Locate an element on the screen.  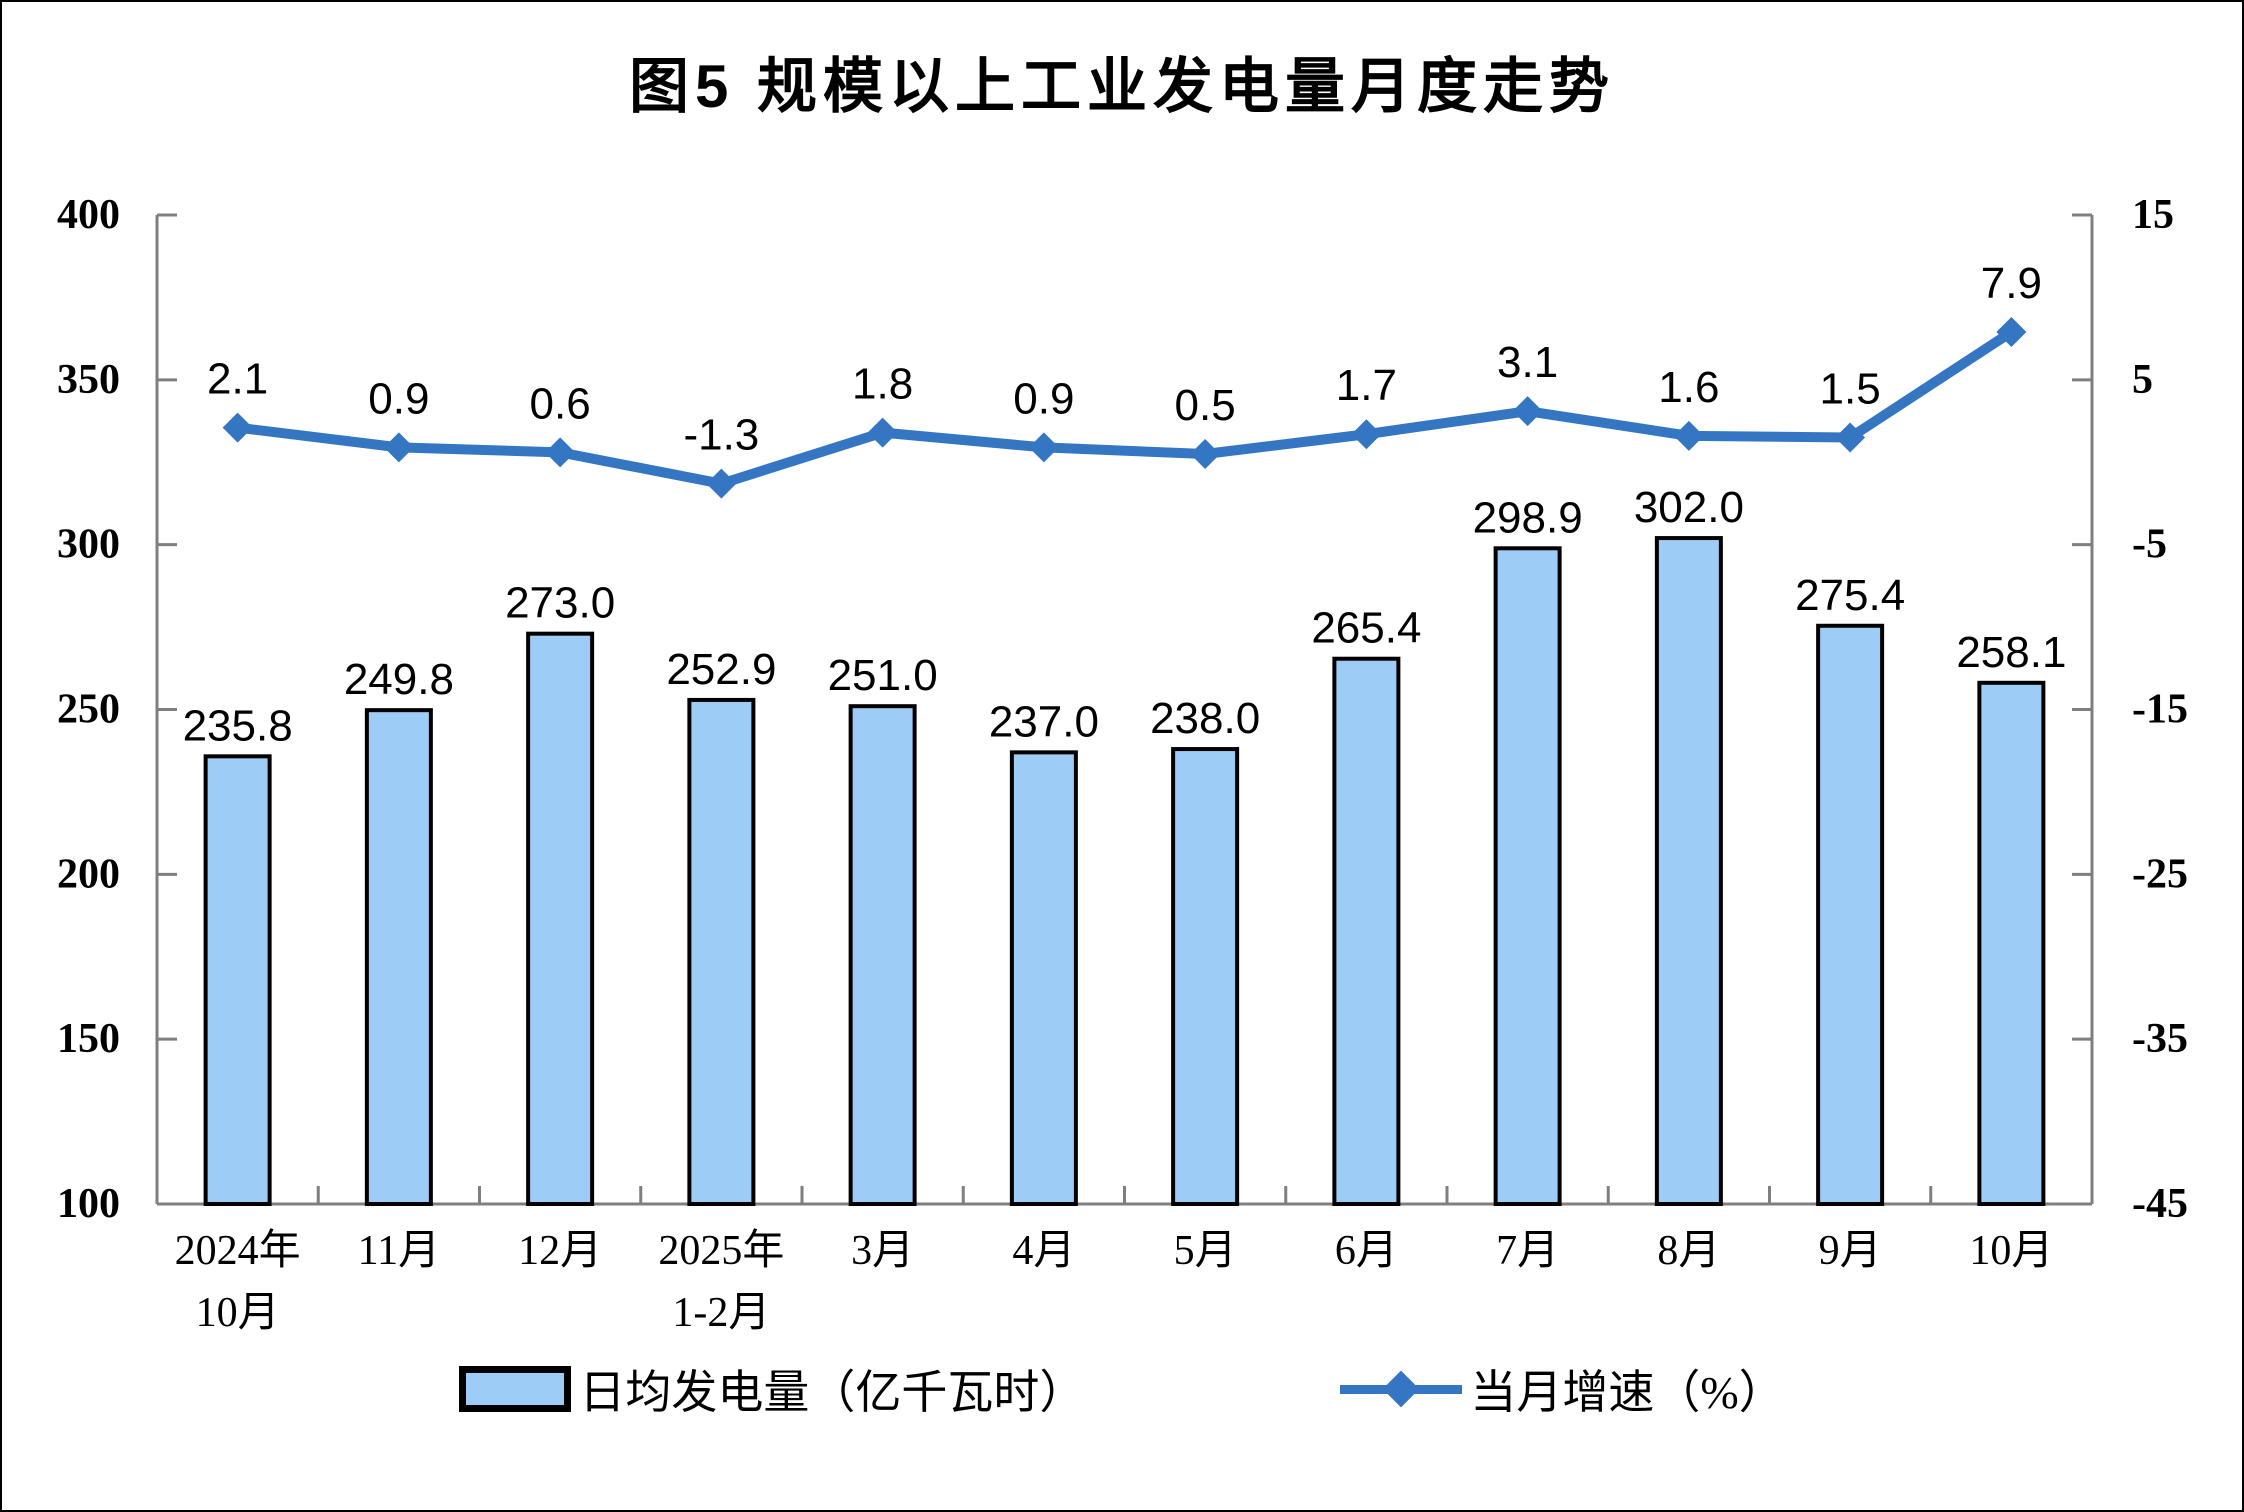
right-axis-tick-label: -5 is located at coordinates (2149, 545).